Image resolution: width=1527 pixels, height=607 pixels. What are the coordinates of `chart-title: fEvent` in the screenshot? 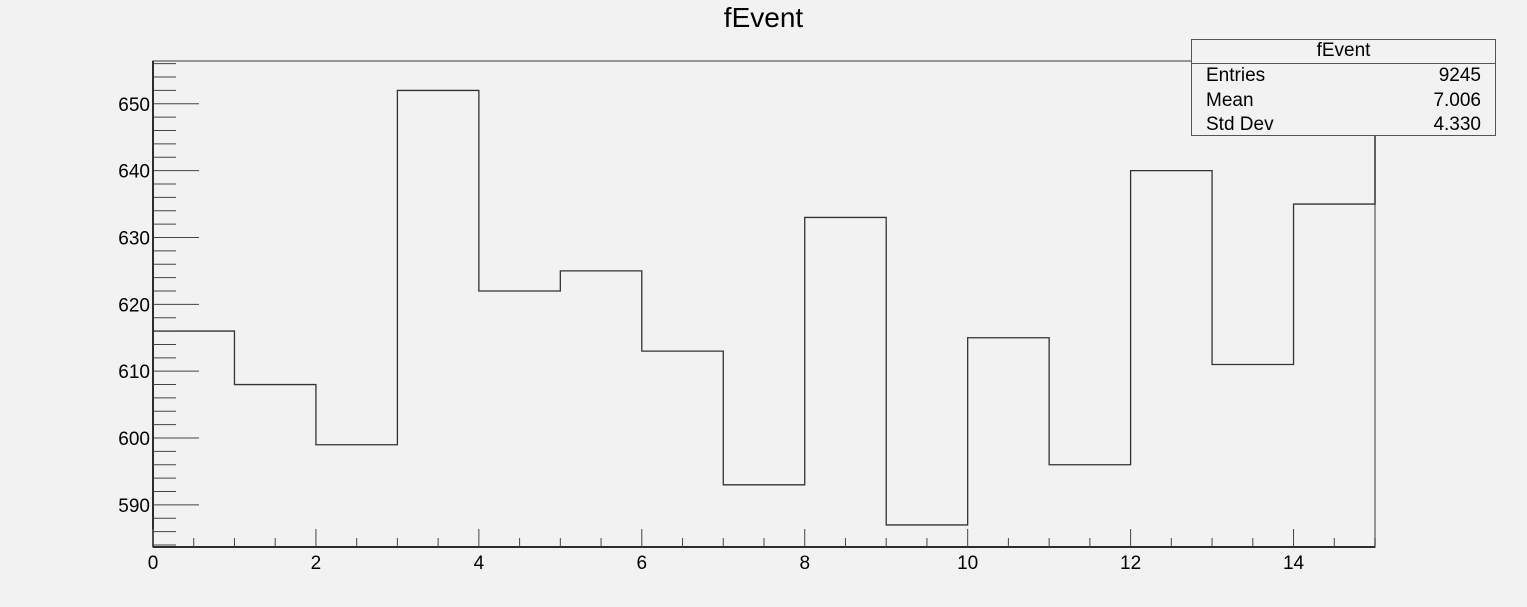 It's located at (763, 17).